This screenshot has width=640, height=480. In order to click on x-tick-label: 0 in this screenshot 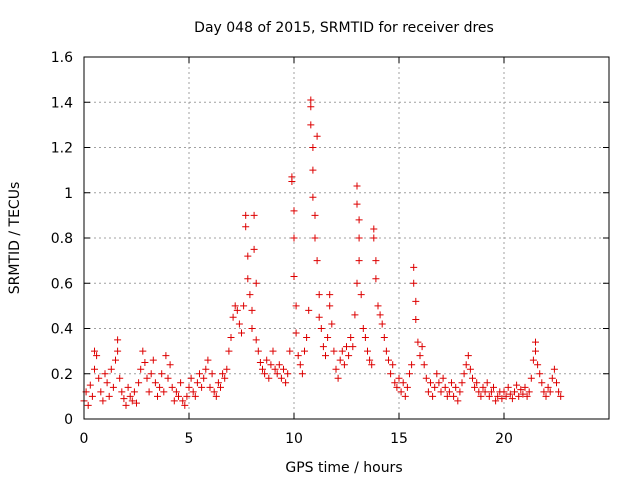, I will do `click(84, 439)`.